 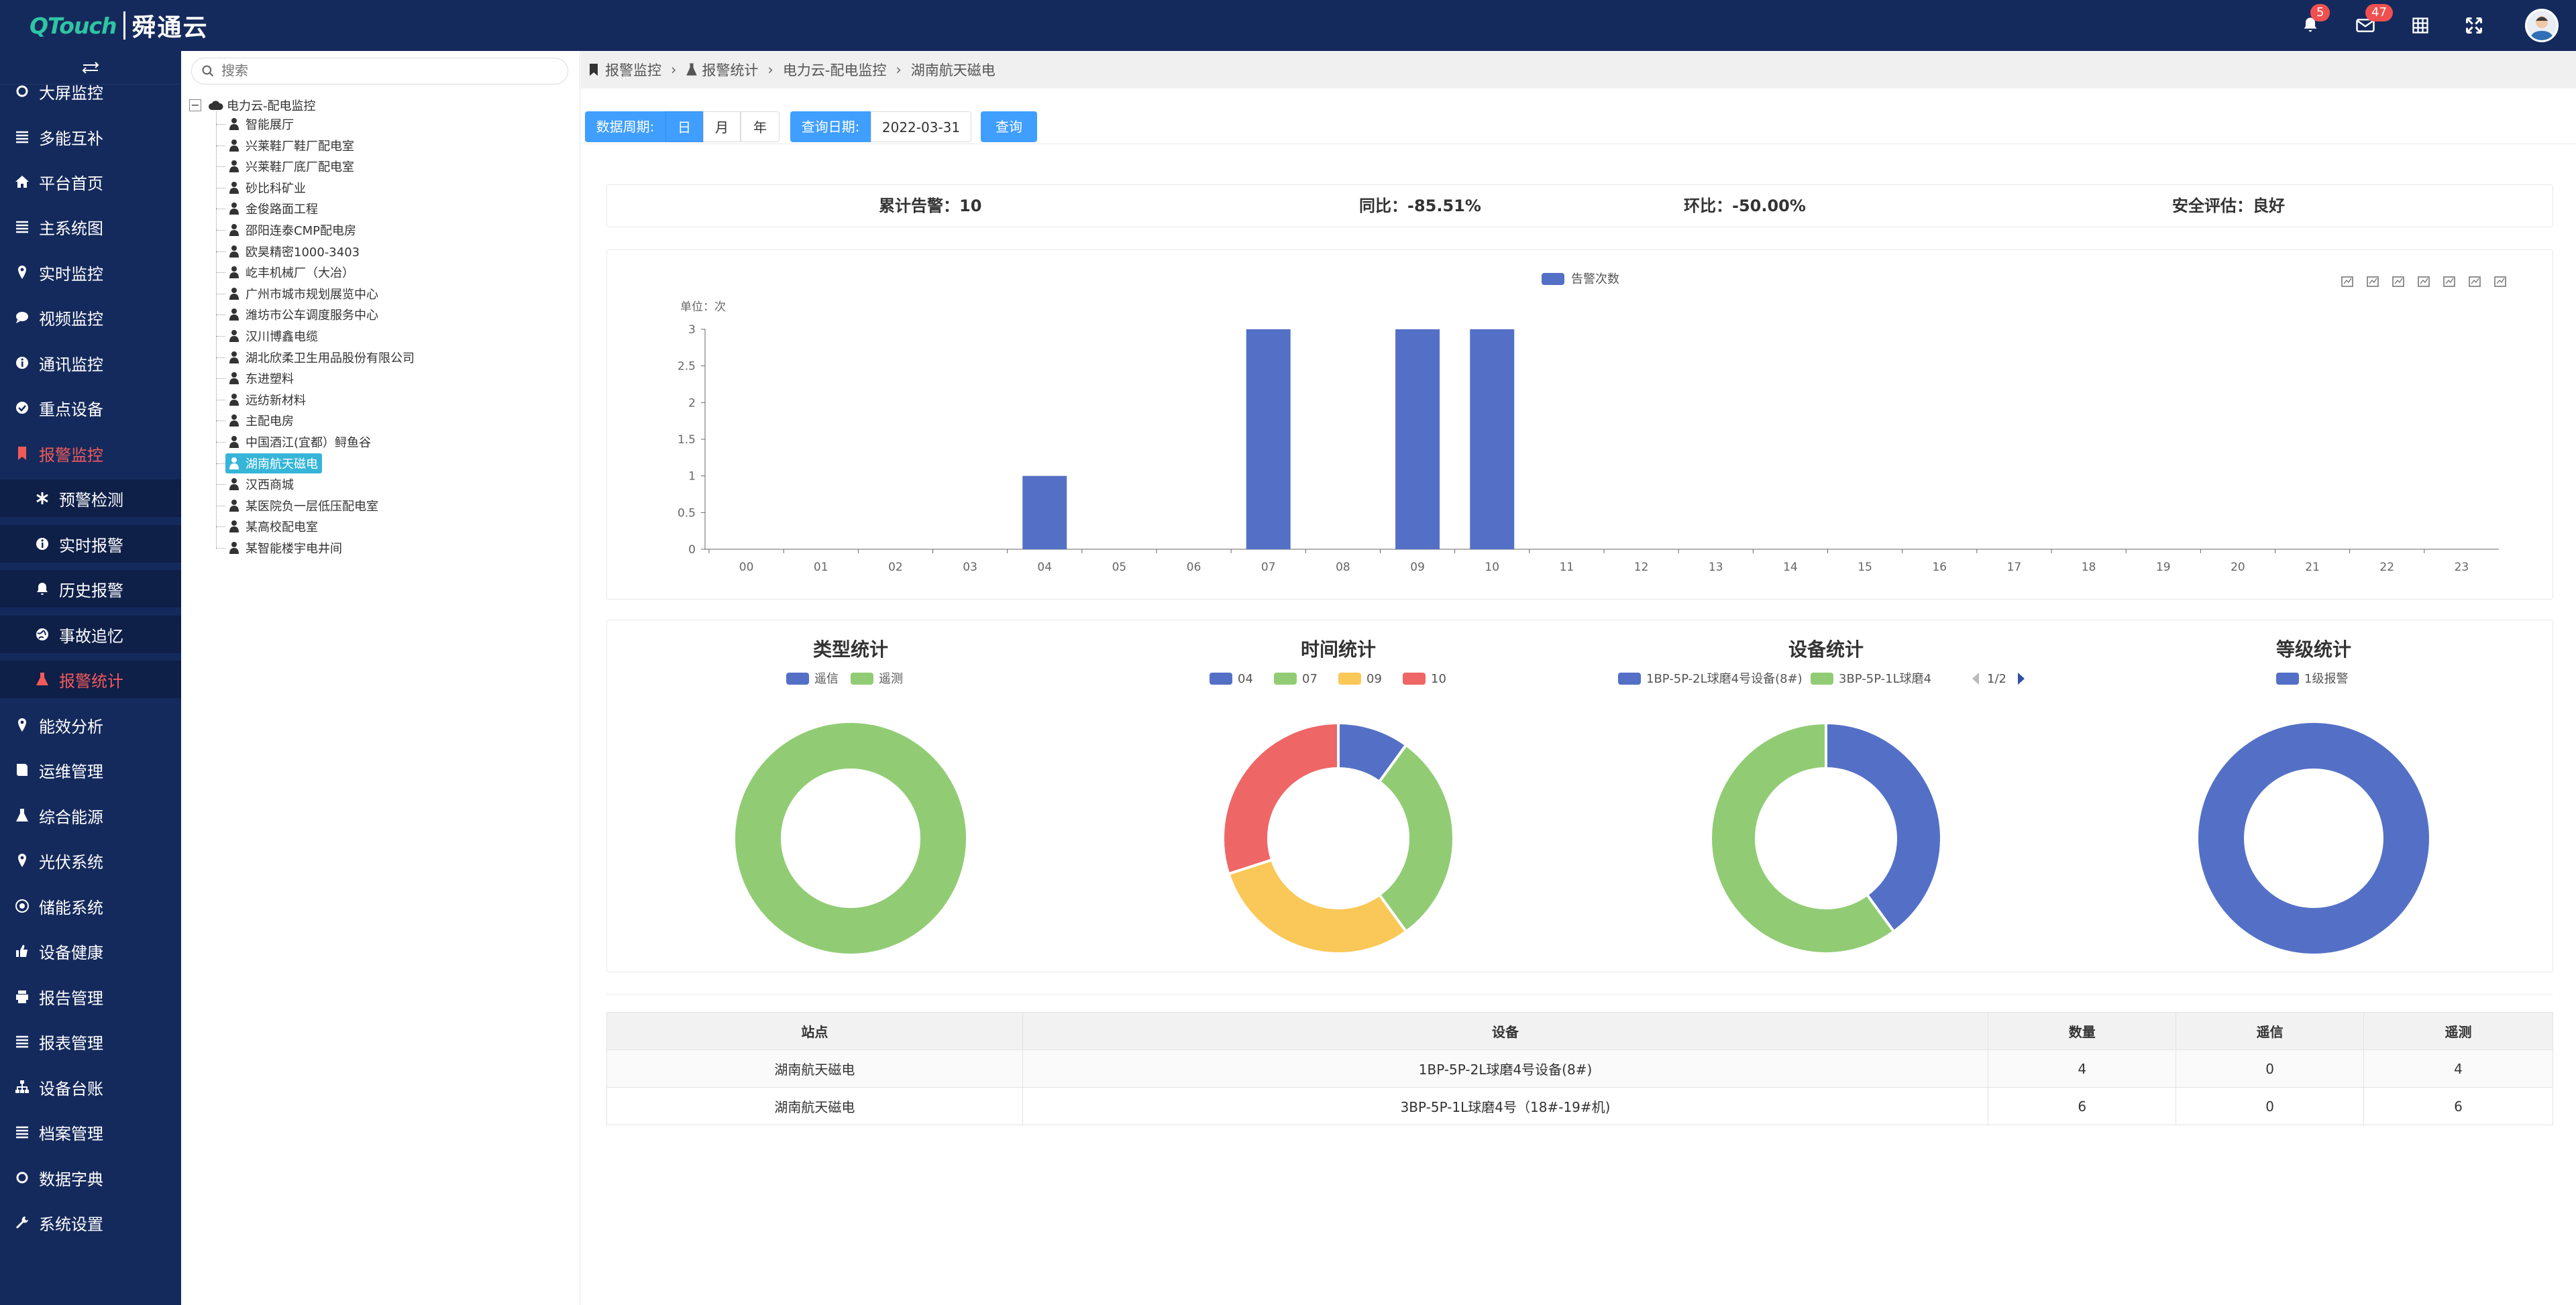 What do you see at coordinates (321, 357) in the screenshot?
I see `tree-node: 湖北欣柔卫生用品股份有限公司` at bounding box center [321, 357].